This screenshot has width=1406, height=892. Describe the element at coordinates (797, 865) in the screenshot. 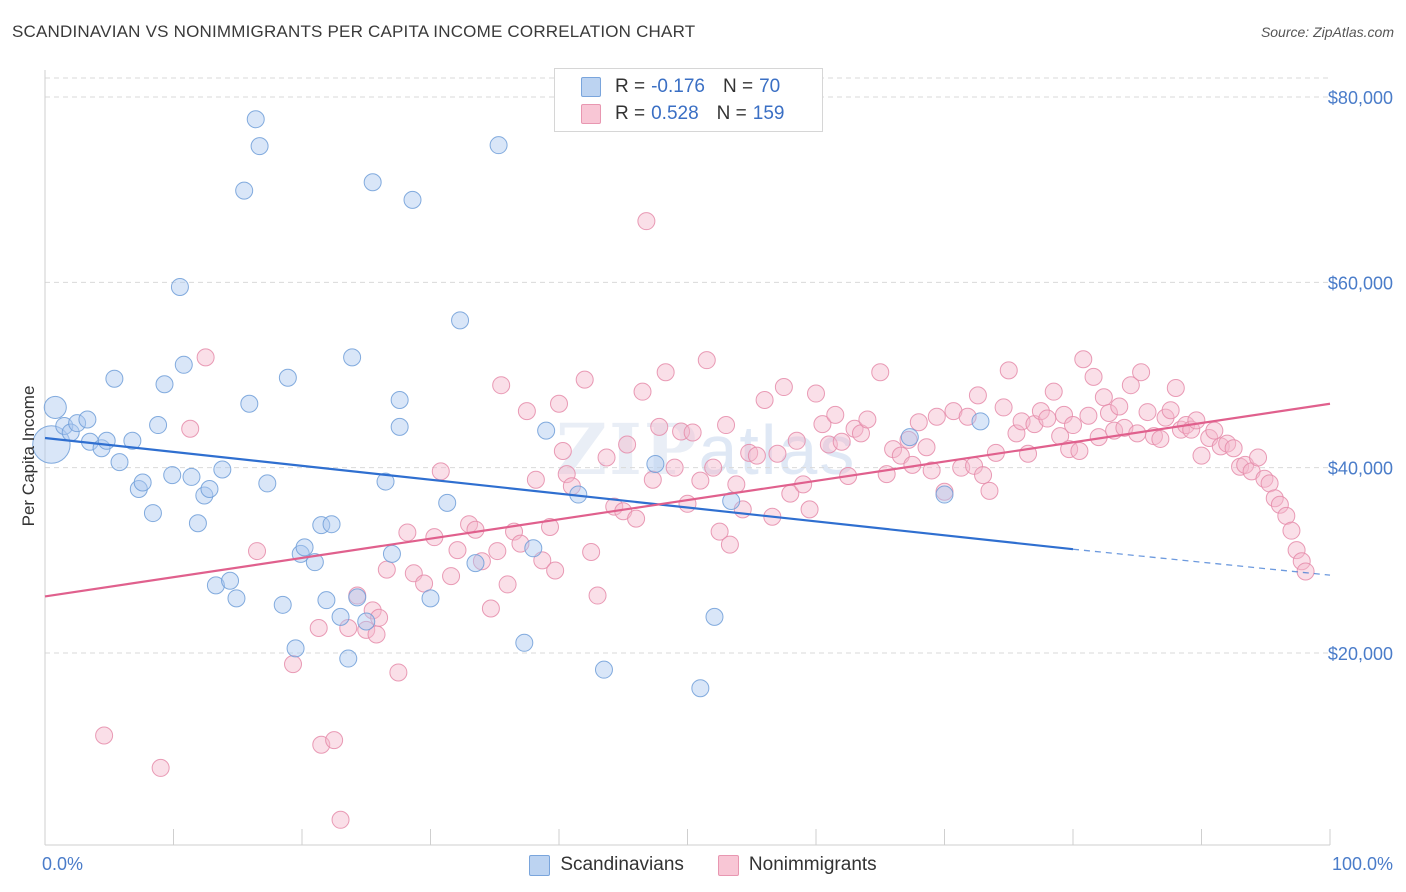

I see `series-legend-nonimmigrants: Nonimmigrants` at that location.